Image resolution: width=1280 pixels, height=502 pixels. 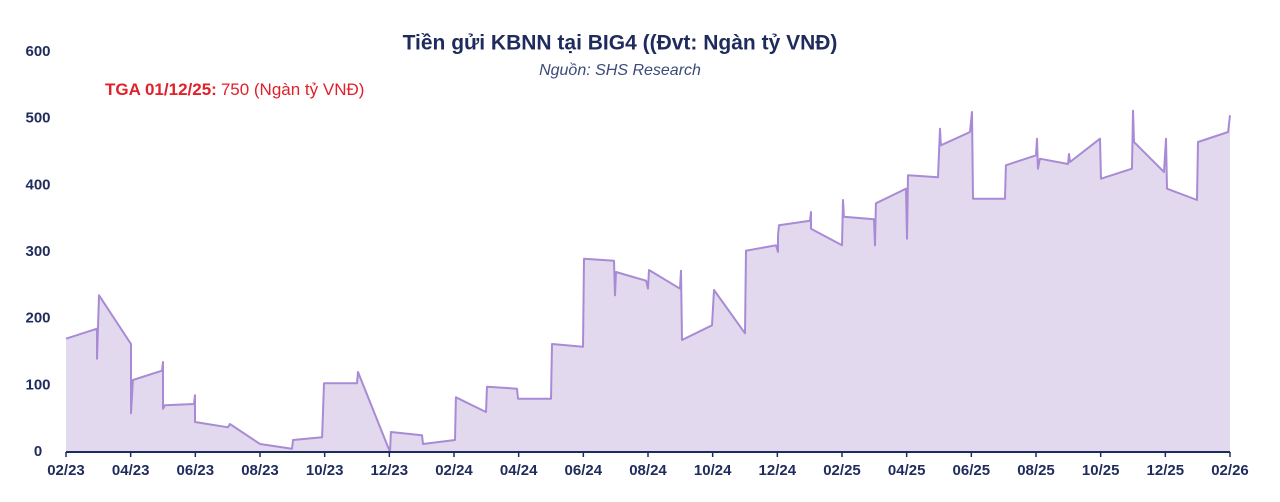 I want to click on y-tick-label: 600, so click(x=37, y=51).